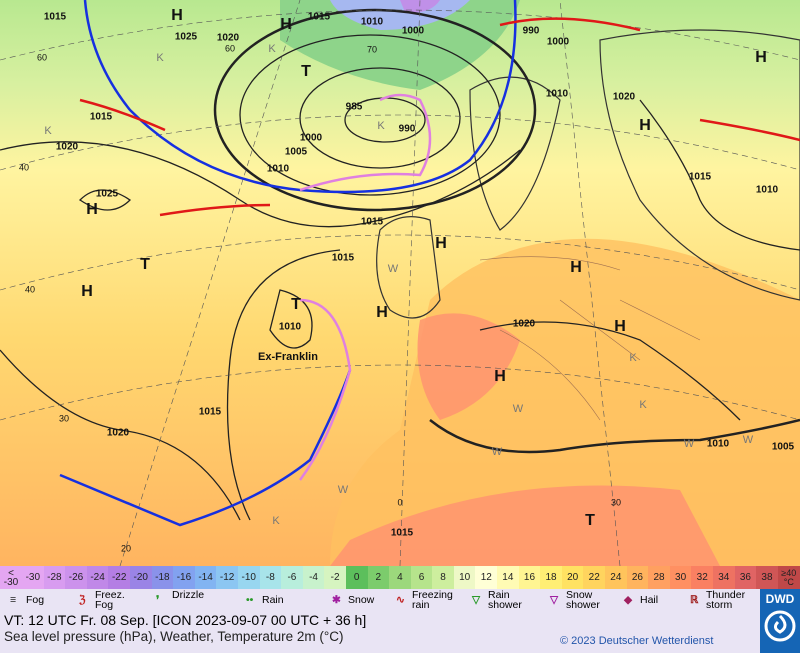  What do you see at coordinates (11, 573) in the screenshot?
I see `scale-low-text: <` at bounding box center [11, 573].